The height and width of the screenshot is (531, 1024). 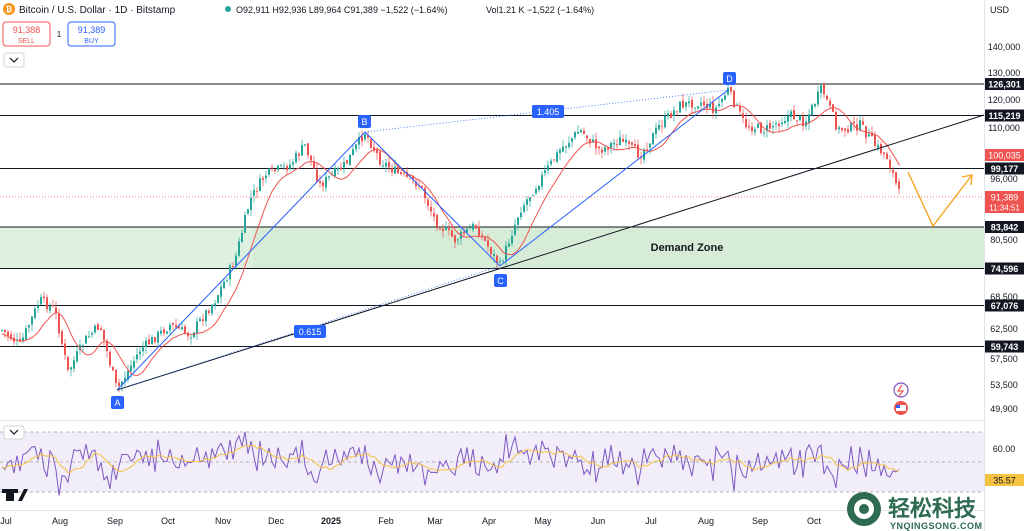 What do you see at coordinates (1004, 73) in the screenshot?
I see `svg-text: 130,000` at bounding box center [1004, 73].